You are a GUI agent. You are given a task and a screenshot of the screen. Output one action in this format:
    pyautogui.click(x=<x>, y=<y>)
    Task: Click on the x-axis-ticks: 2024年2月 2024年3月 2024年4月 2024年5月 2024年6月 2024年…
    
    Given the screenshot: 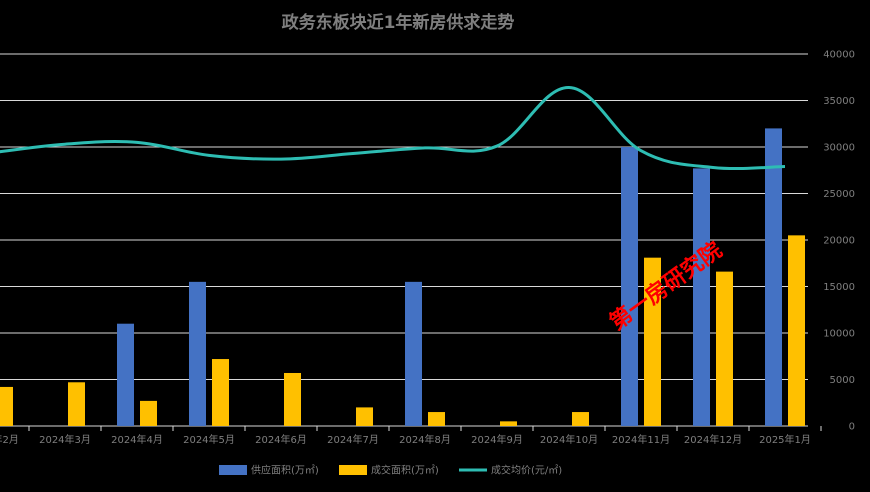 What is the action you would take?
    pyautogui.click(x=411, y=436)
    